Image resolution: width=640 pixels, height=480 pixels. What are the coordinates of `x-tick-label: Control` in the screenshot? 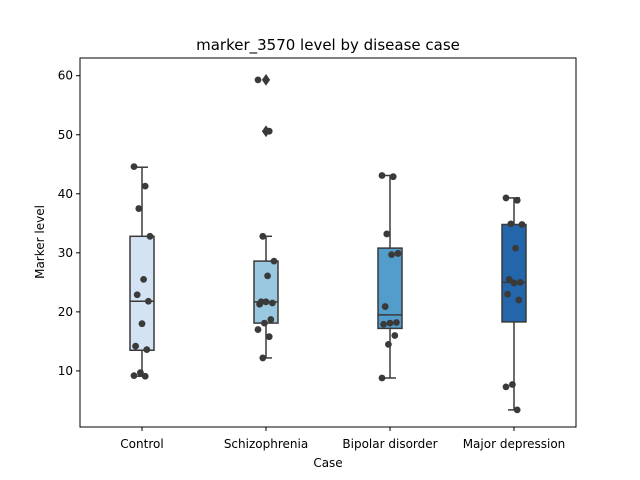 It's located at (141, 444).